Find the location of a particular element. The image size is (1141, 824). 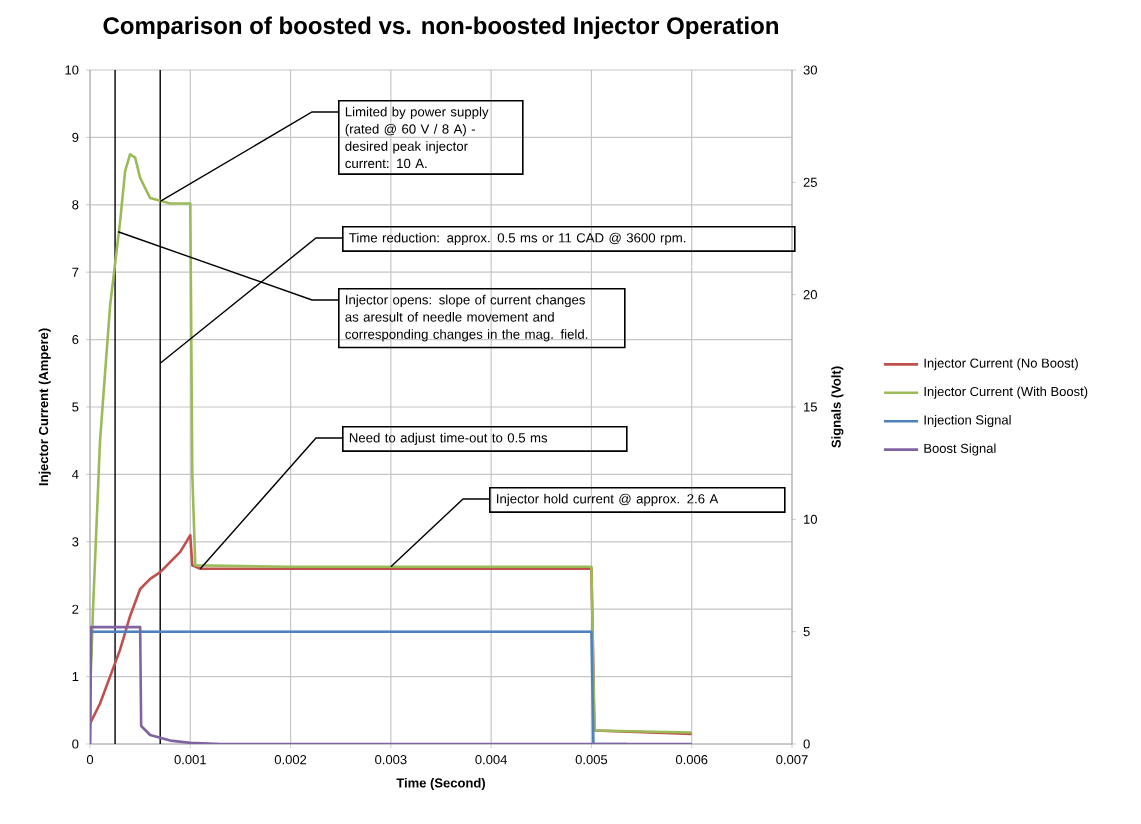

y2-tick-label: 20 is located at coordinates (810, 295).